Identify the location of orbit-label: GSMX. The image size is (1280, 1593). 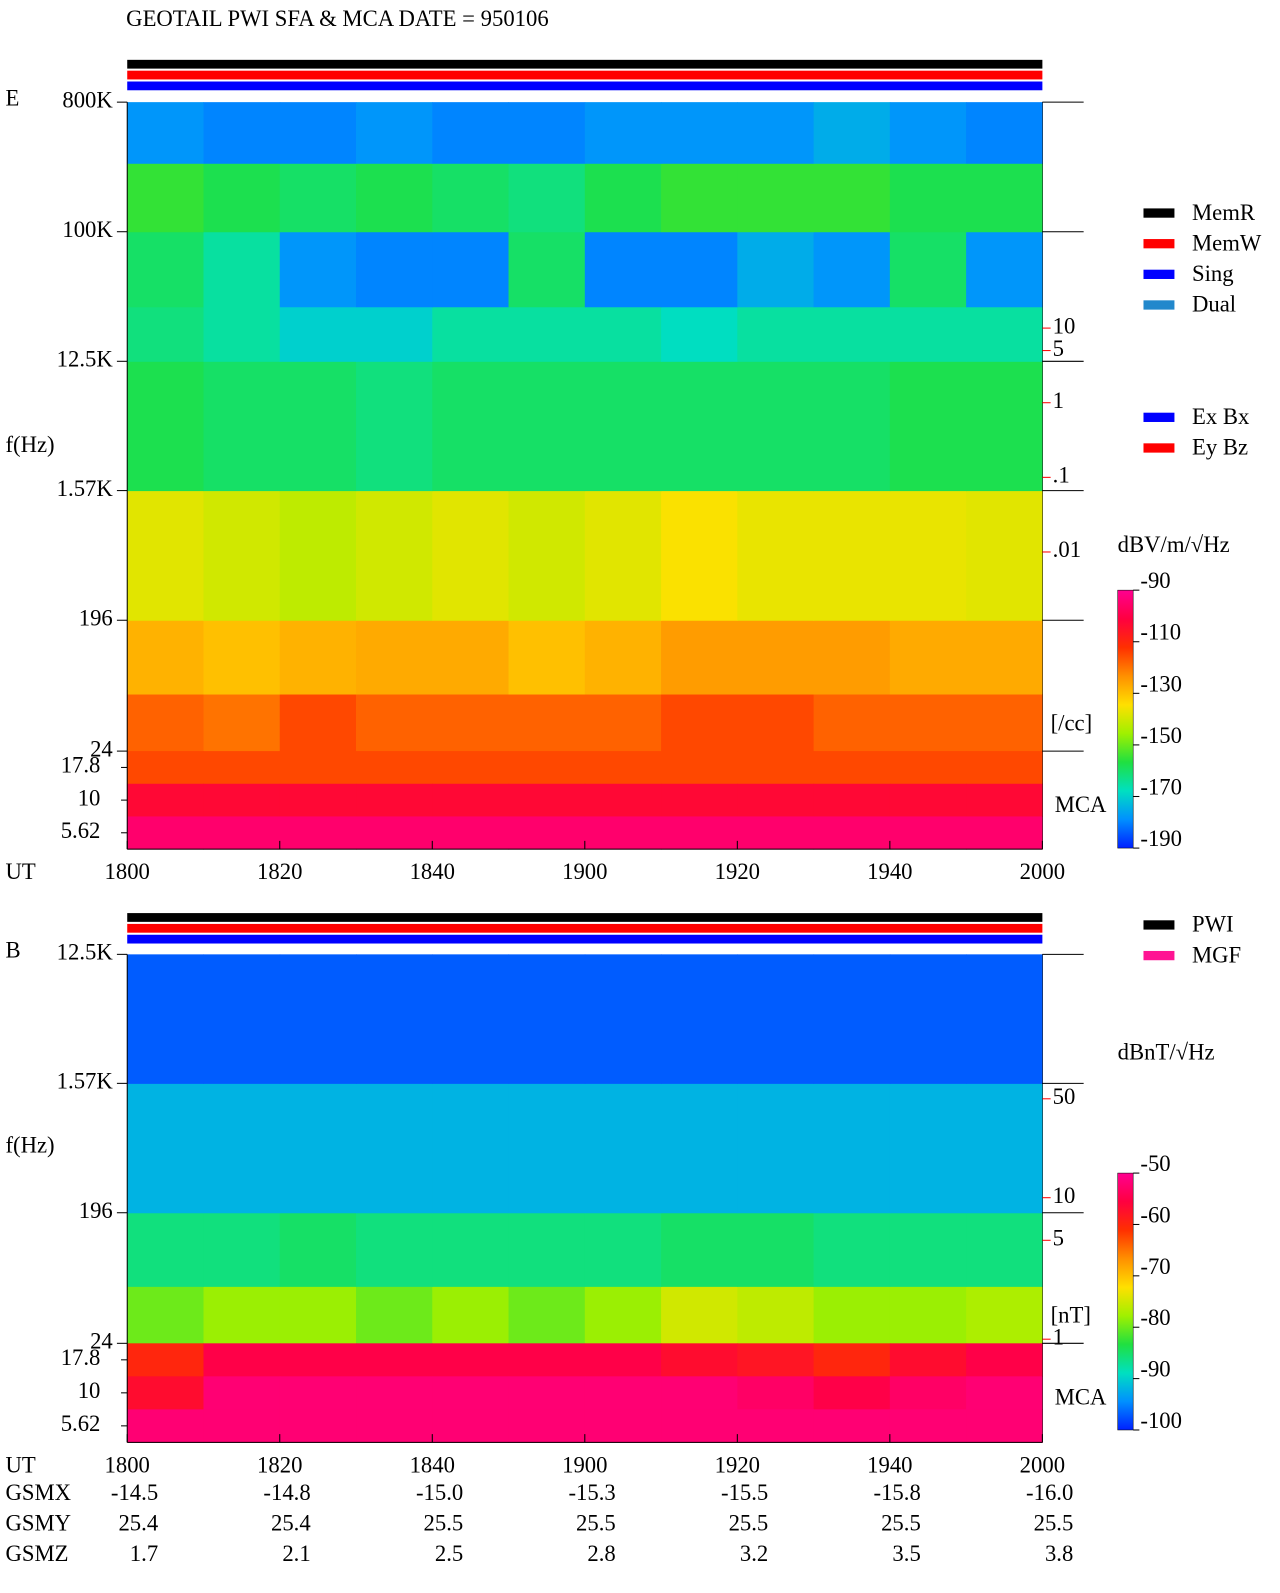
(38, 1492).